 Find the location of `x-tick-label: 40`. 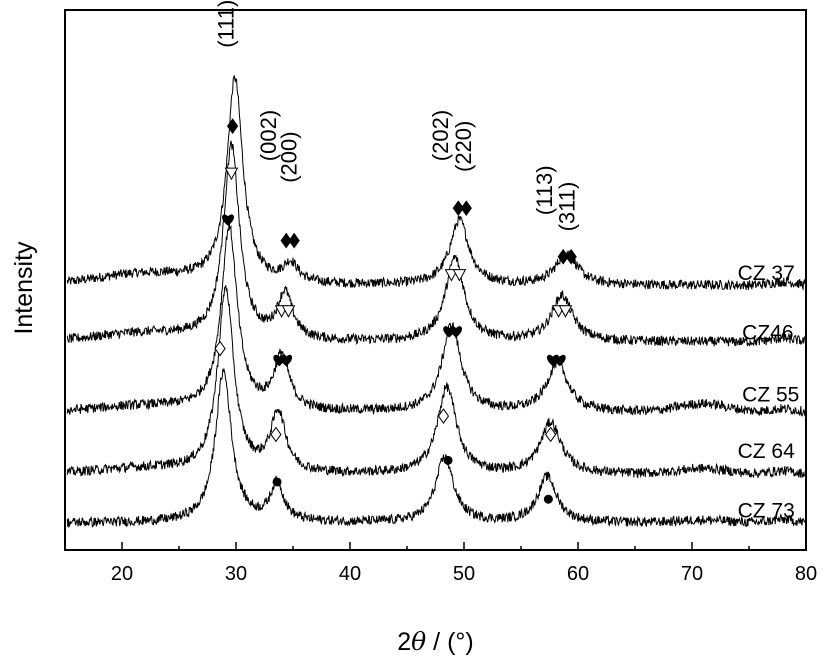

x-tick-label: 40 is located at coordinates (350, 574).